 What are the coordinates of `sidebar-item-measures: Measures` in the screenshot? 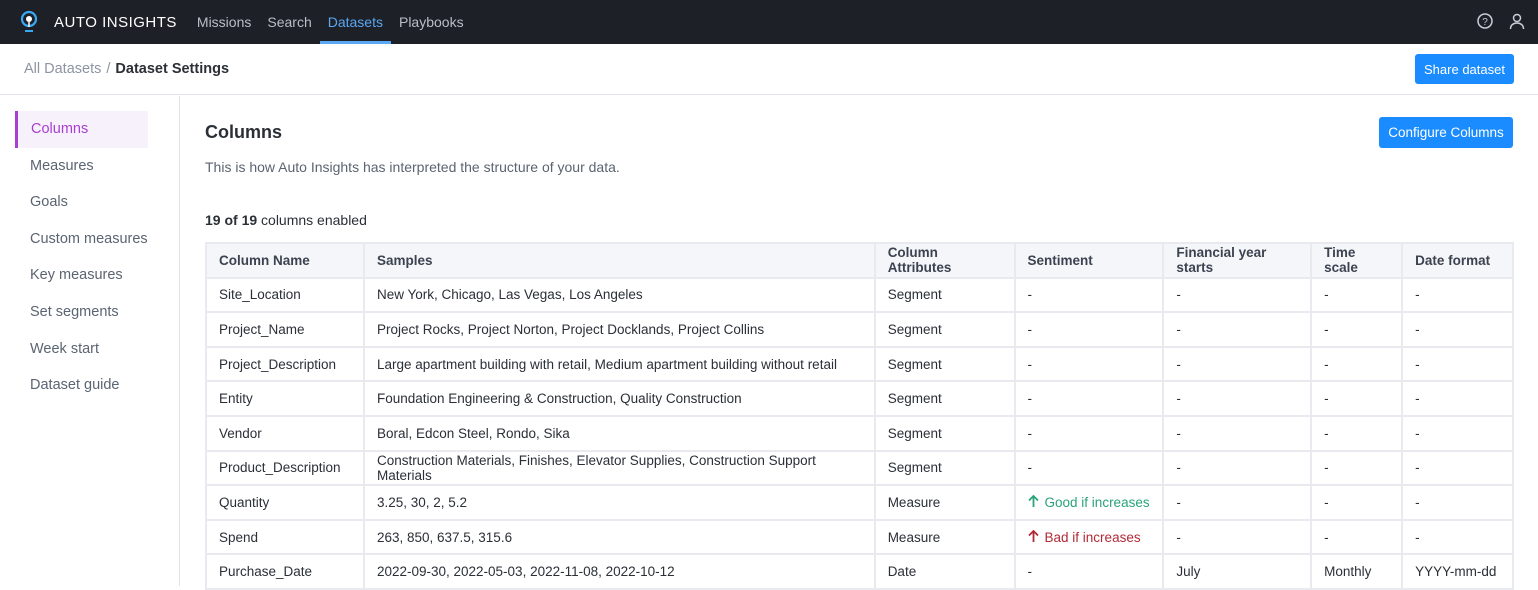 It's located at (62, 165).